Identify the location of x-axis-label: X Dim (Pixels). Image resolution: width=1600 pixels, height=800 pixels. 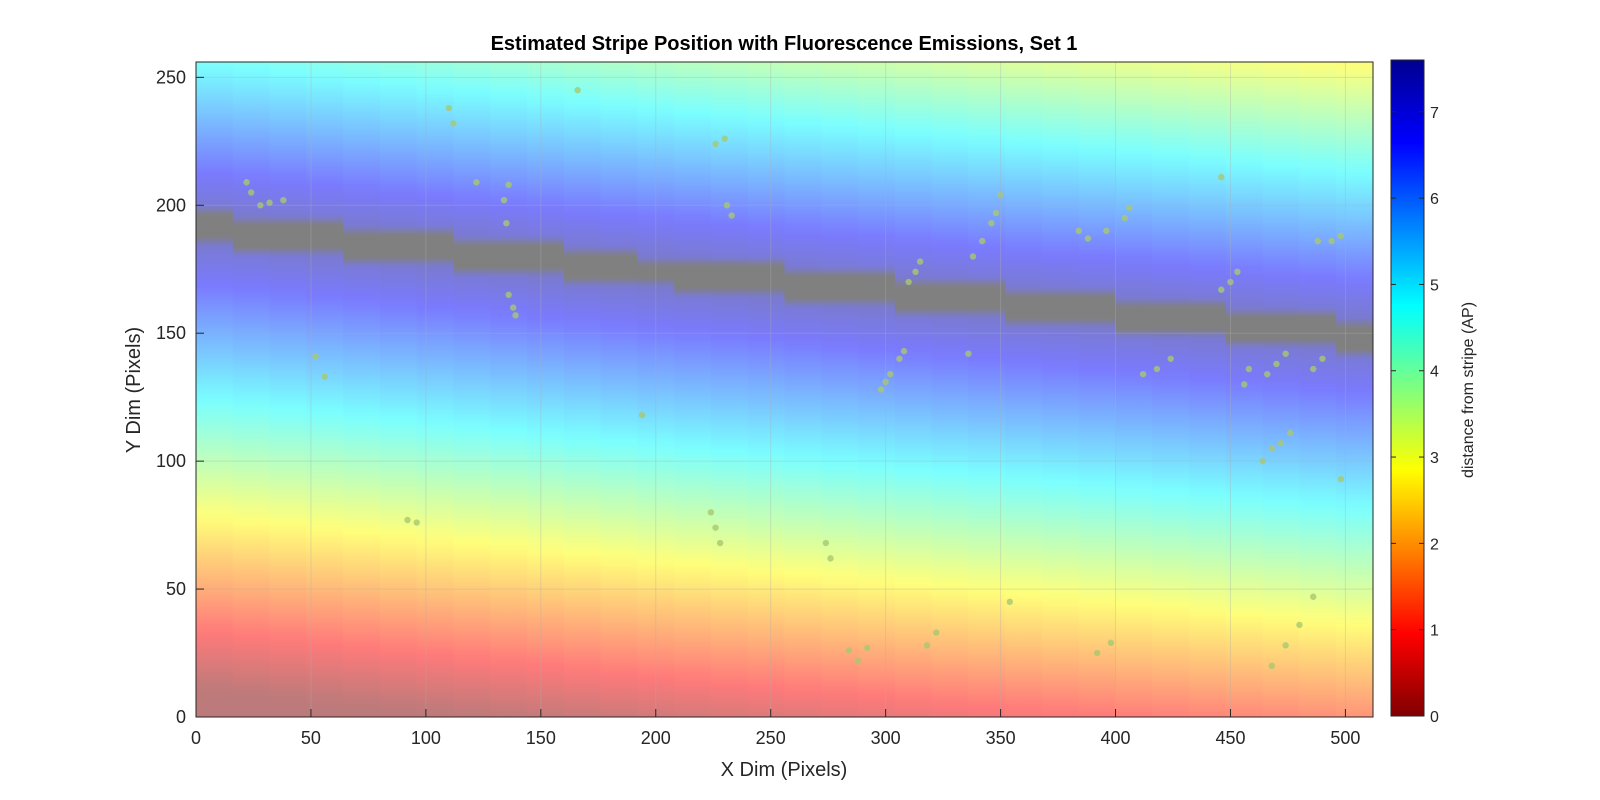
(784, 770).